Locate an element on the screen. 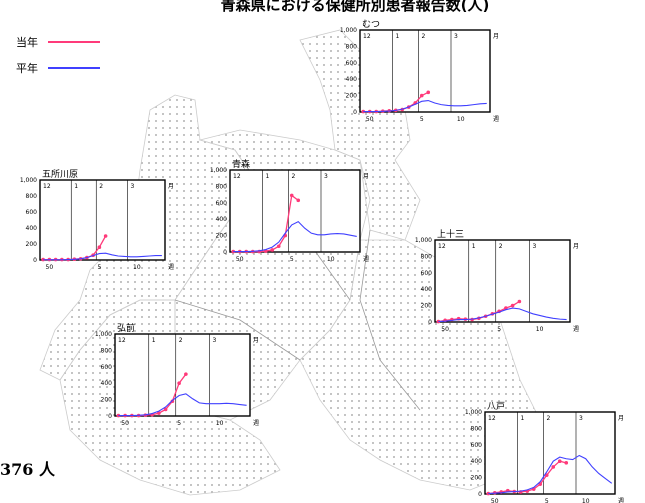 The width and height of the screenshot is (645, 503). legend-current-year: 当年 is located at coordinates (58, 42).